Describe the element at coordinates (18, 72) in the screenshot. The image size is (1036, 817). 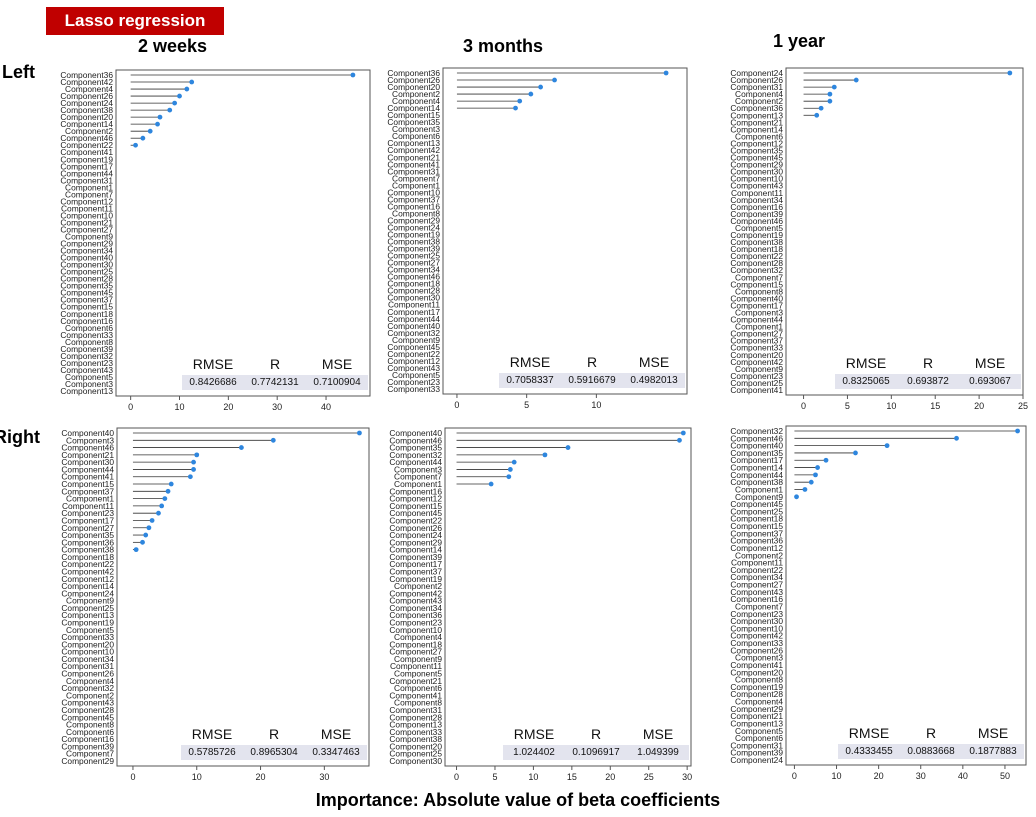
I see `row-title-left: Left` at that location.